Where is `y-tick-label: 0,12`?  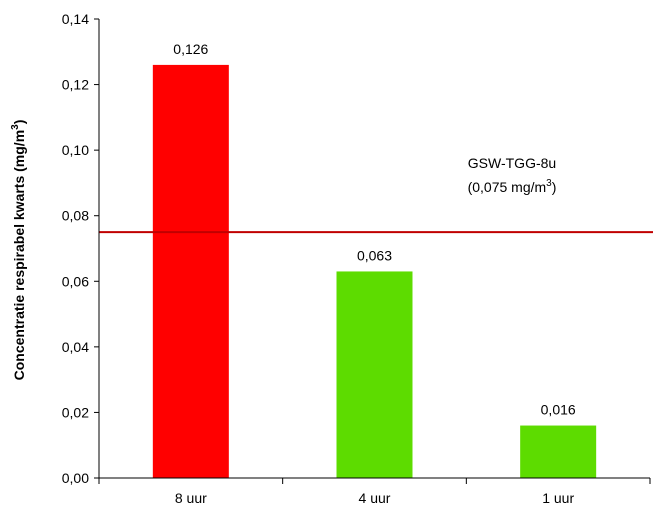 y-tick-label: 0,12 is located at coordinates (75, 85).